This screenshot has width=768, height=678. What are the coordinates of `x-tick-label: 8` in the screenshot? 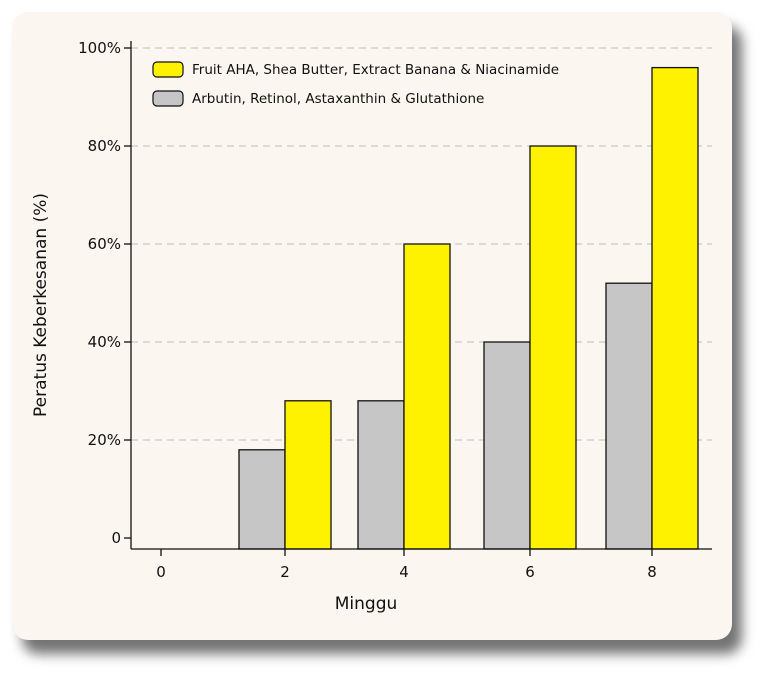 It's located at (652, 572).